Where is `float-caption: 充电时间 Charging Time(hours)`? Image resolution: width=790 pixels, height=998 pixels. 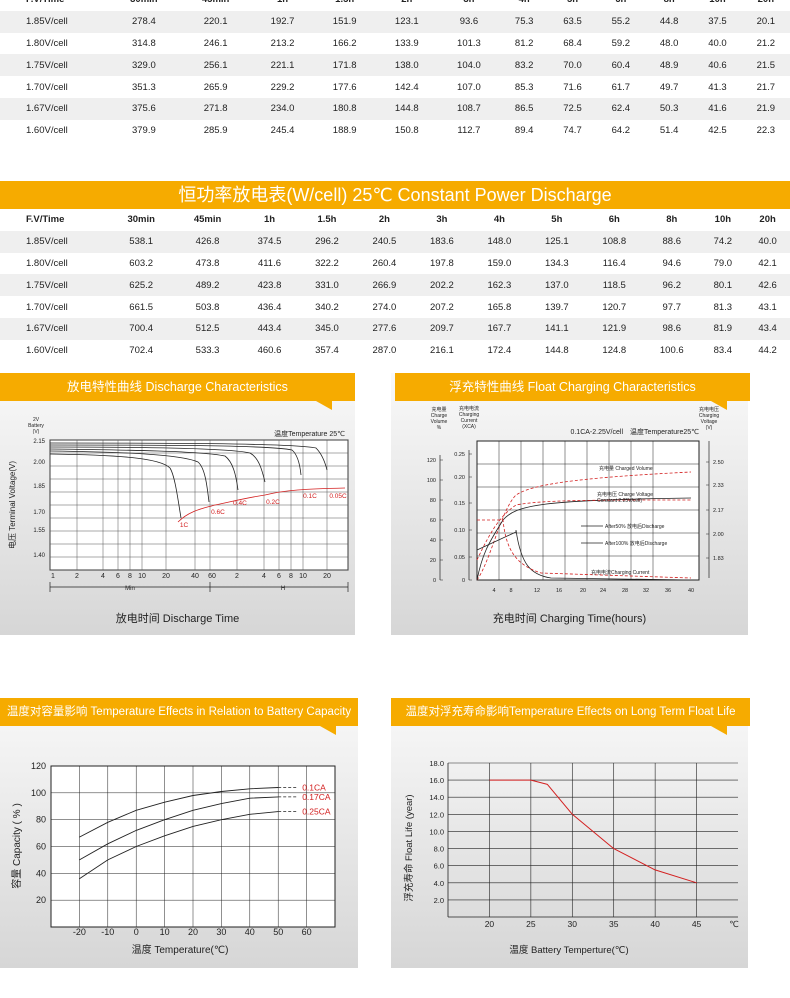
float-caption: 充电时间 Charging Time(hours) is located at coordinates (569, 619).